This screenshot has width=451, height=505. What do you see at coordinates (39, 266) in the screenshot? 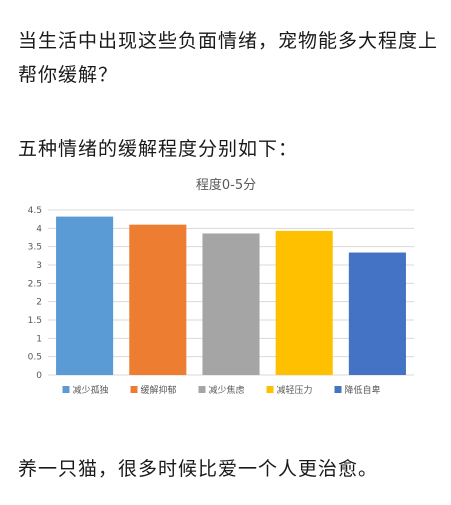
I see `y-tick-label: 3` at bounding box center [39, 266].